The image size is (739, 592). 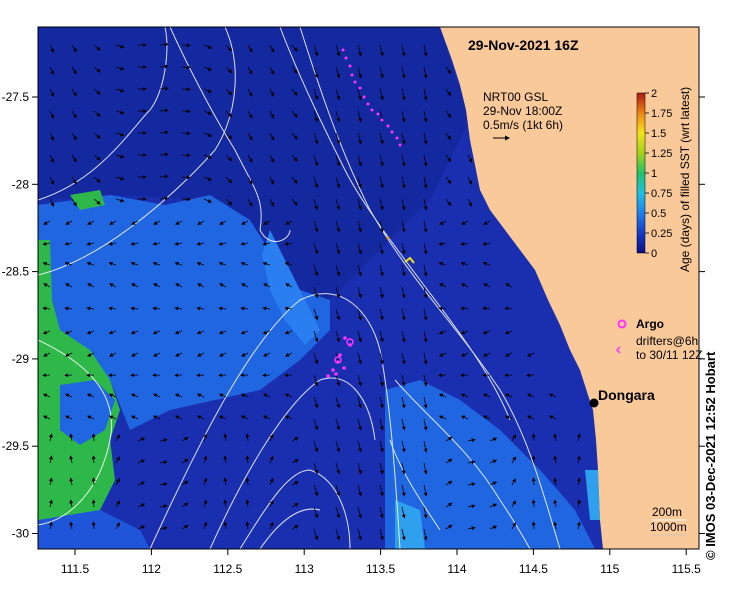 What do you see at coordinates (364, 213) in the screenshot?
I see `argo-drifter-tracks` at bounding box center [364, 213].